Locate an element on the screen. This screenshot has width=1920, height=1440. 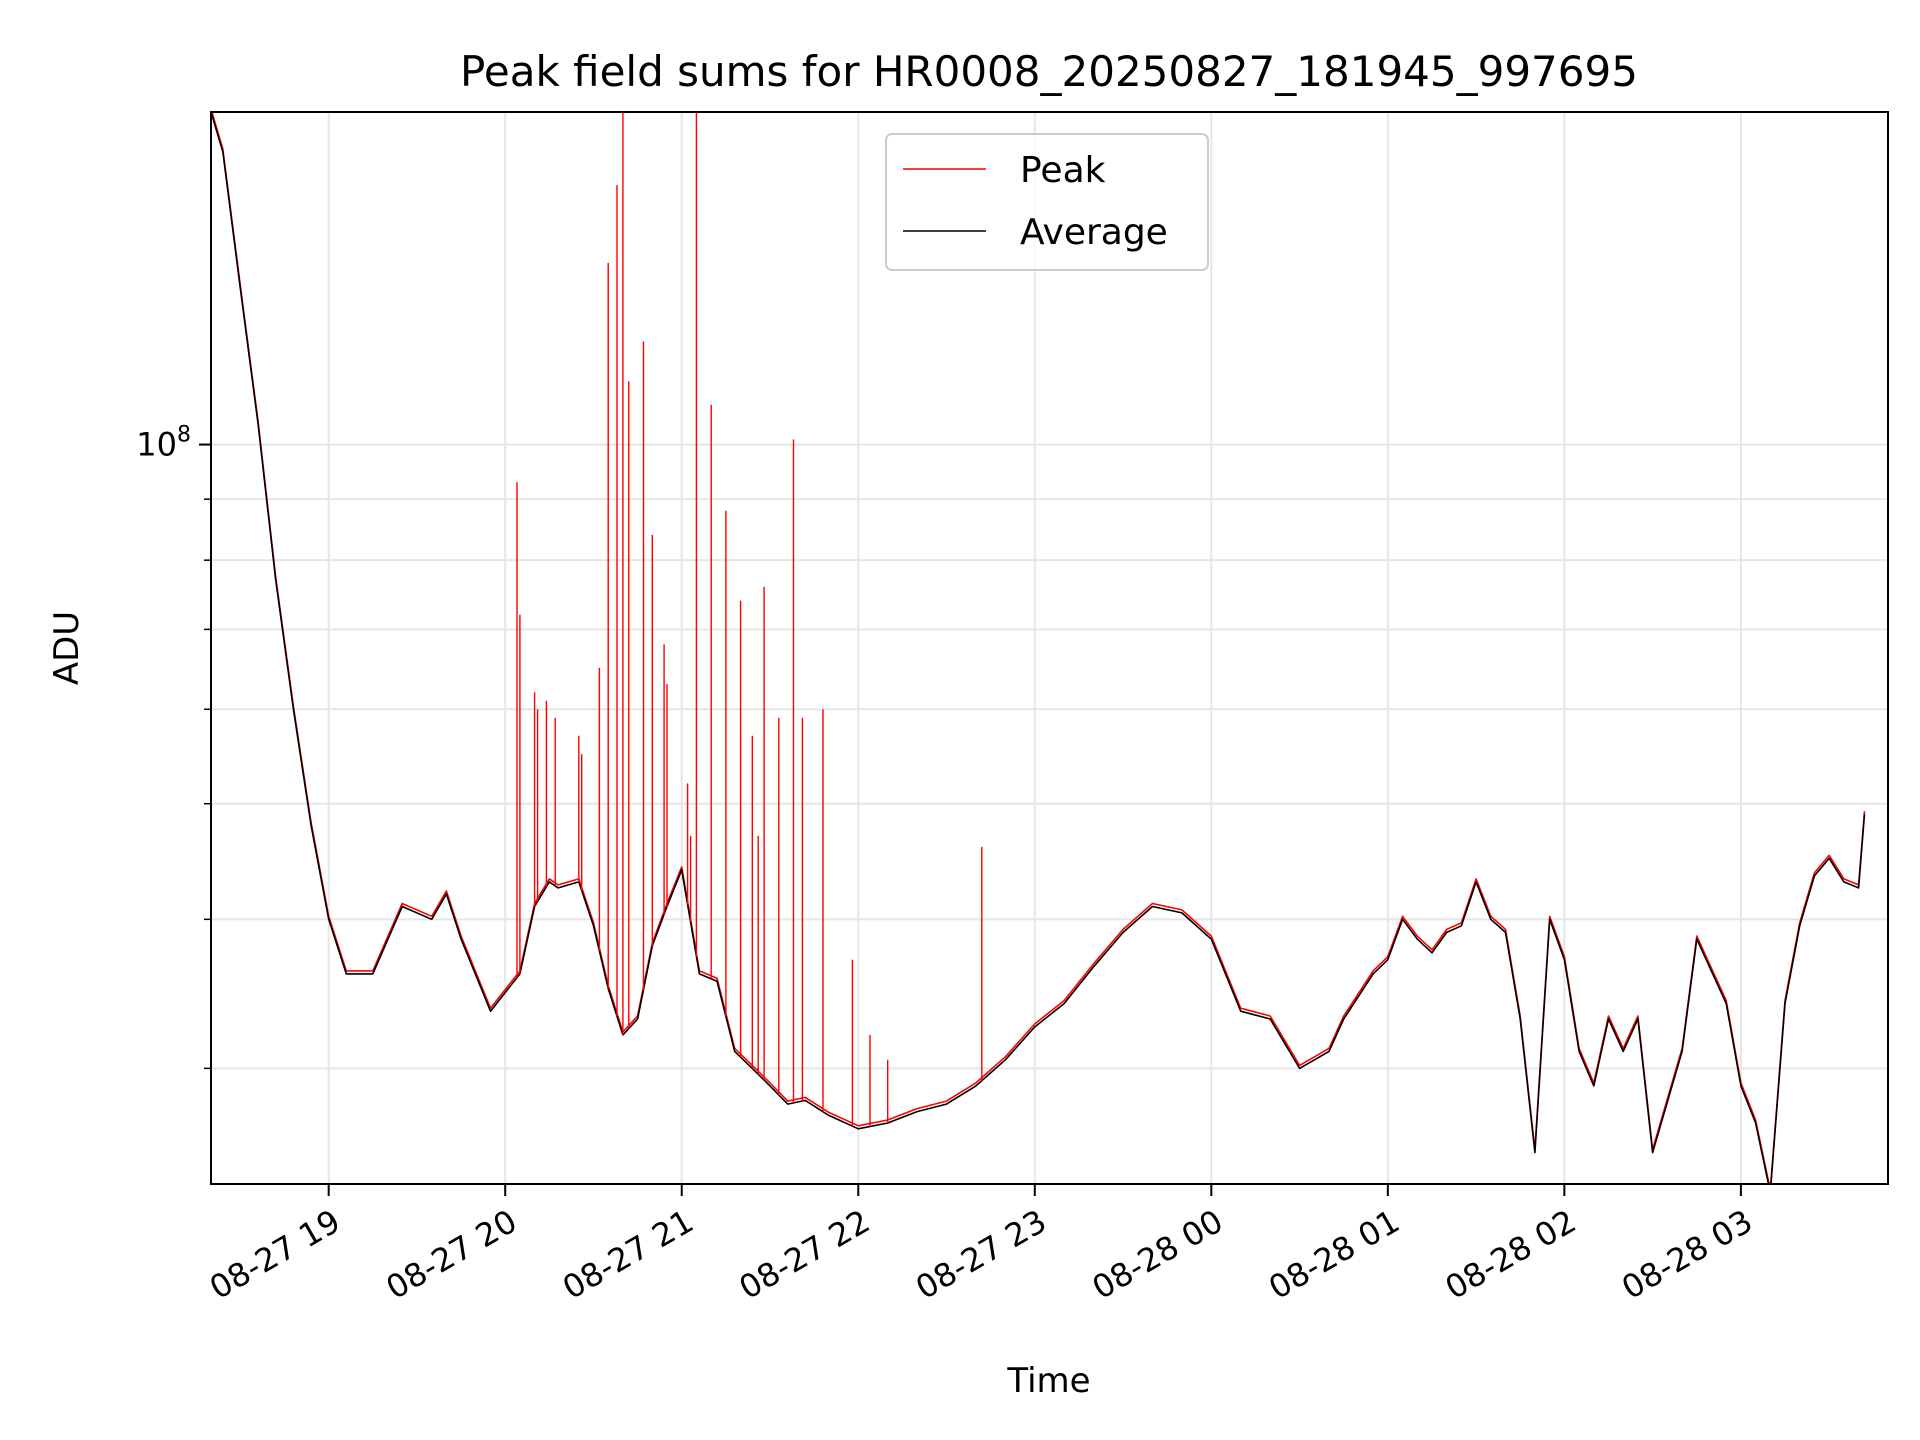
legend-average-label: Average is located at coordinates (1094, 232).